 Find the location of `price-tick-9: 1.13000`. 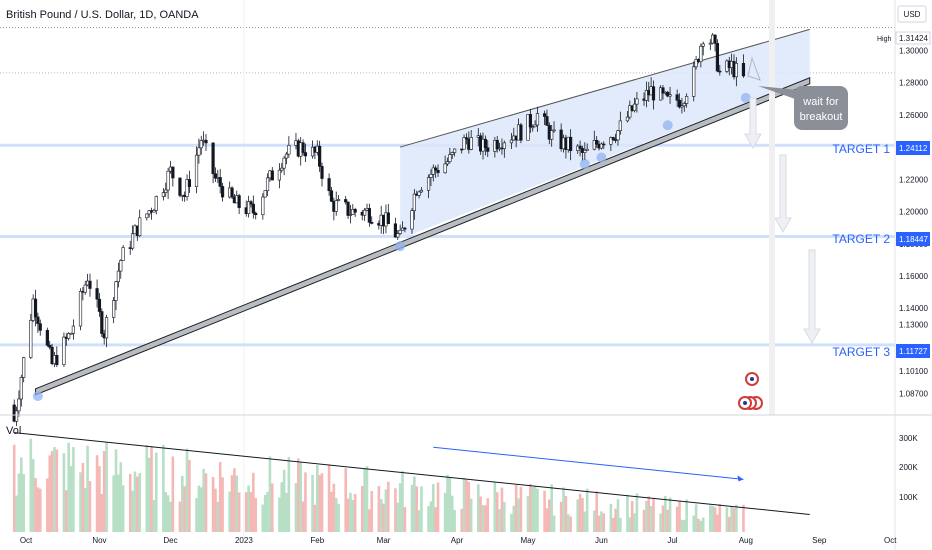

price-tick-9: 1.13000 is located at coordinates (913, 324).